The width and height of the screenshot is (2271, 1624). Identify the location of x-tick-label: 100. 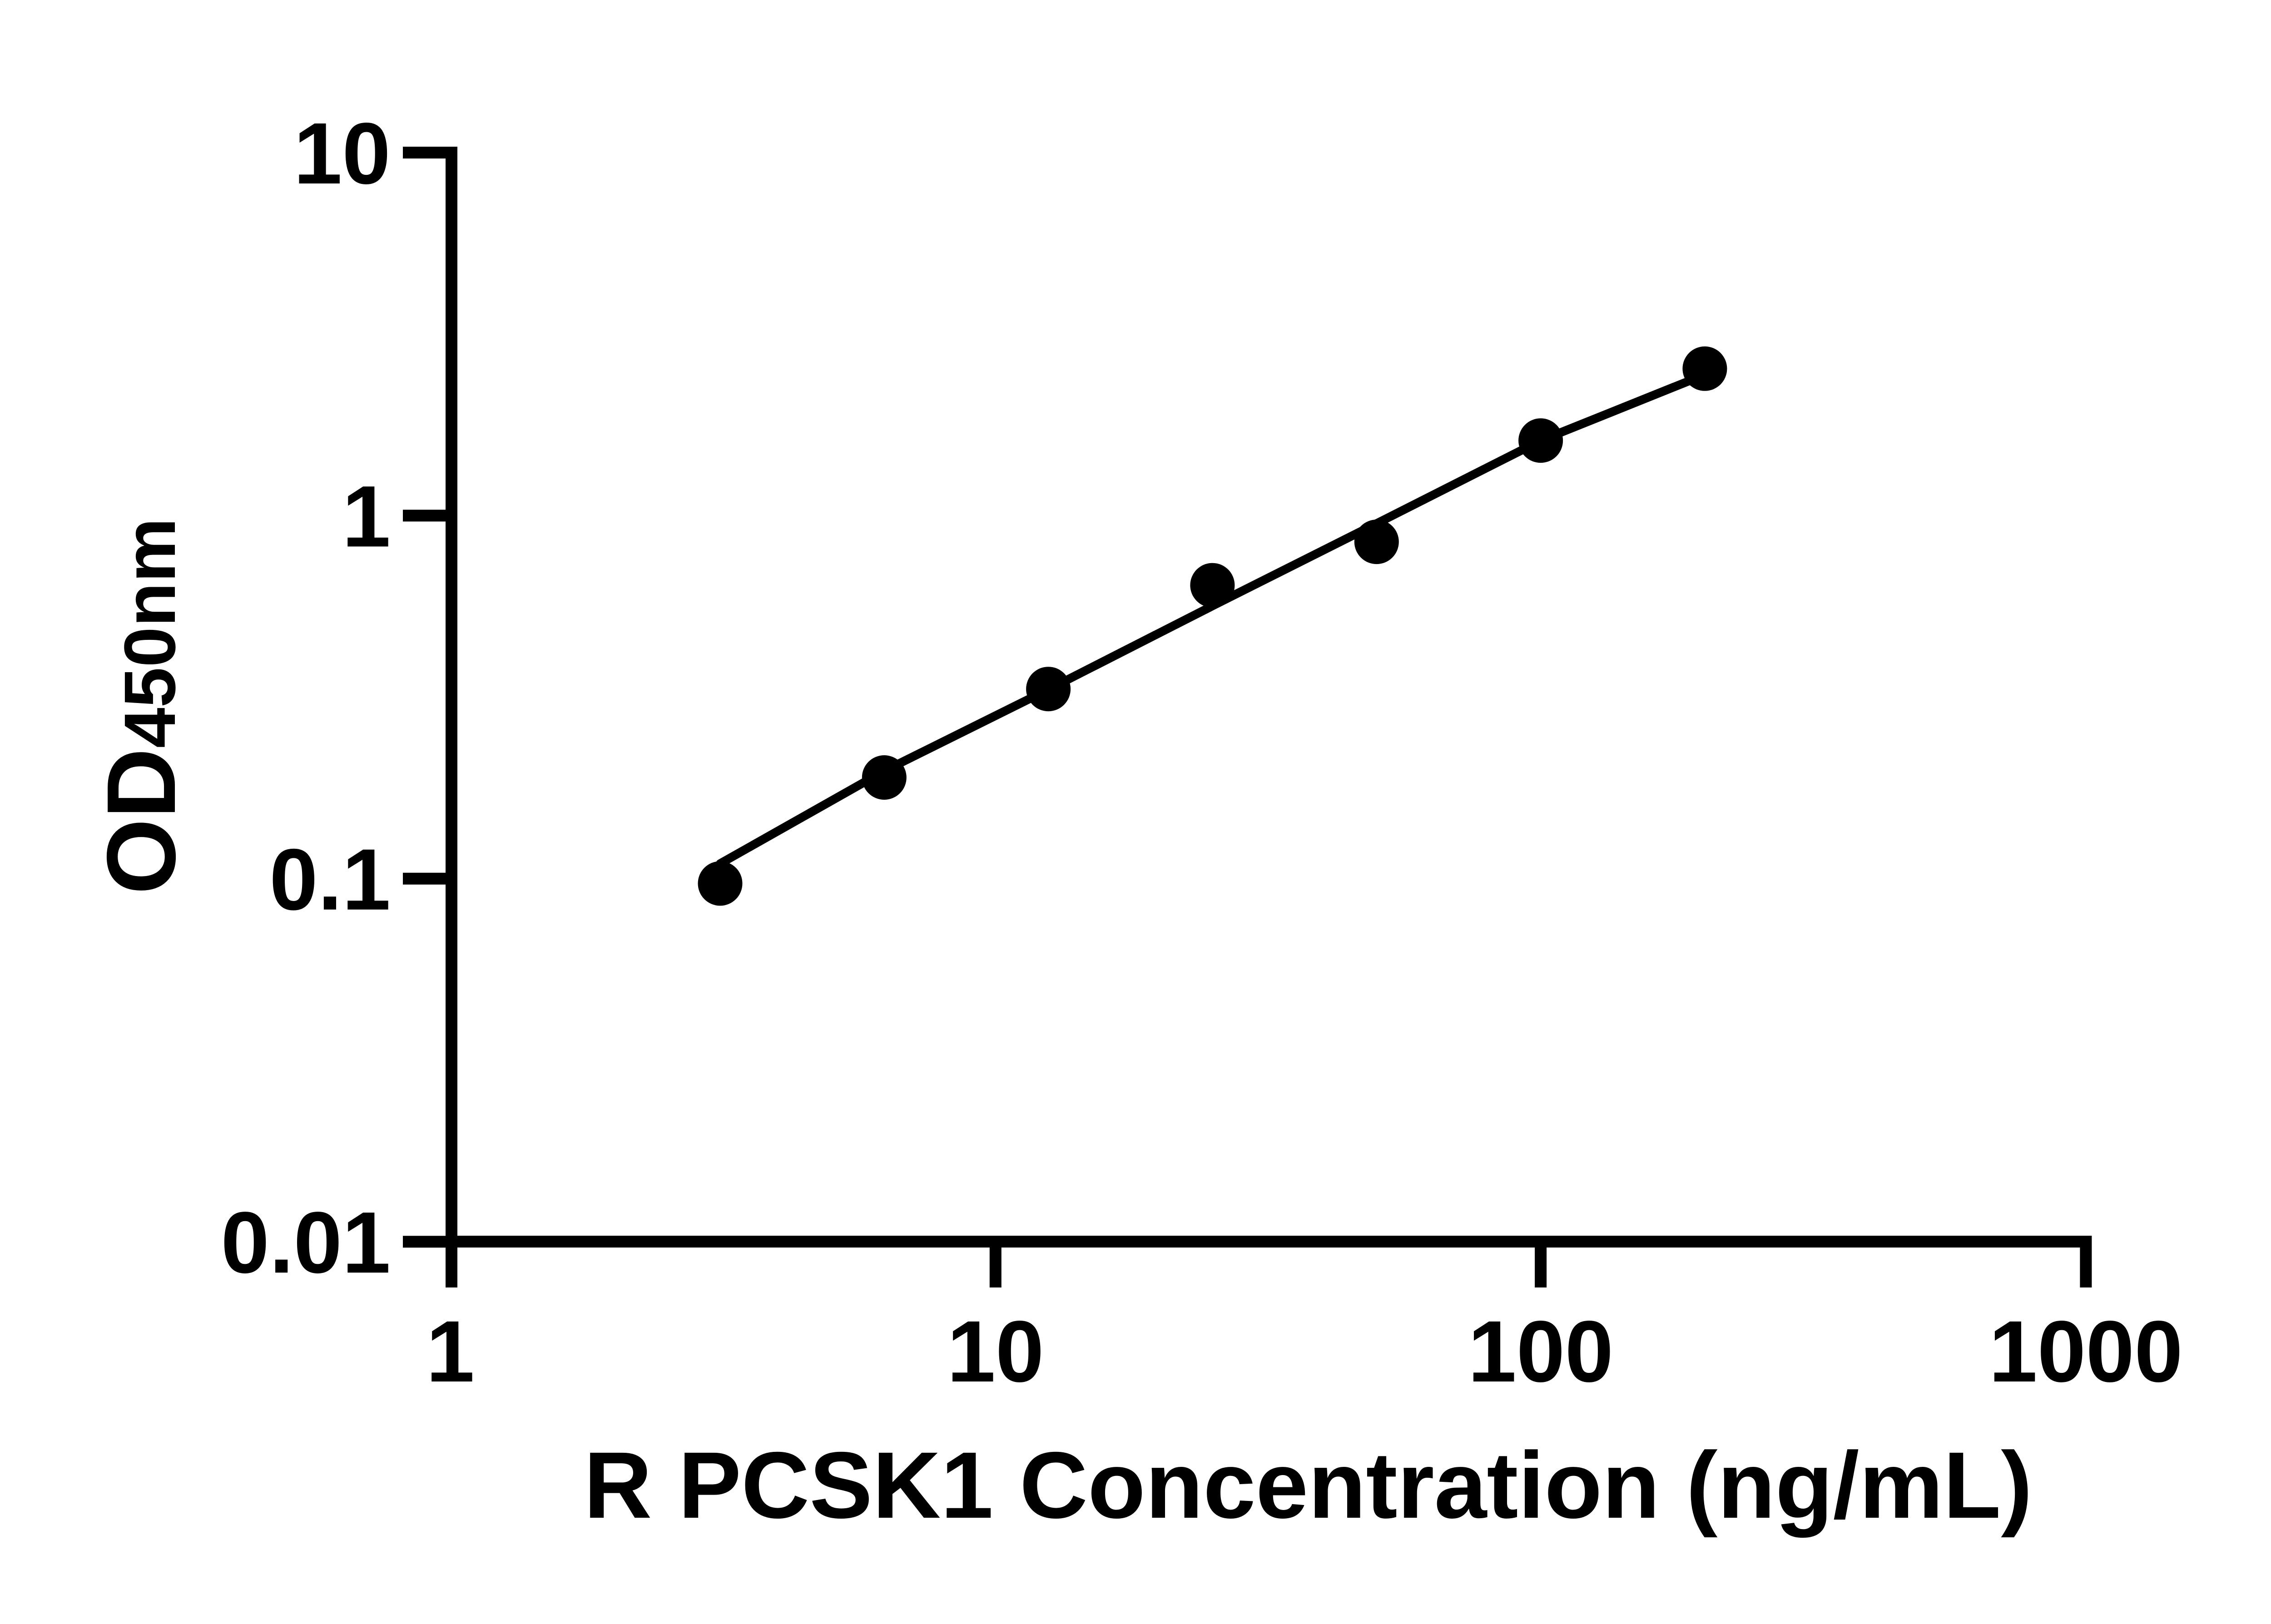
(1540, 1351).